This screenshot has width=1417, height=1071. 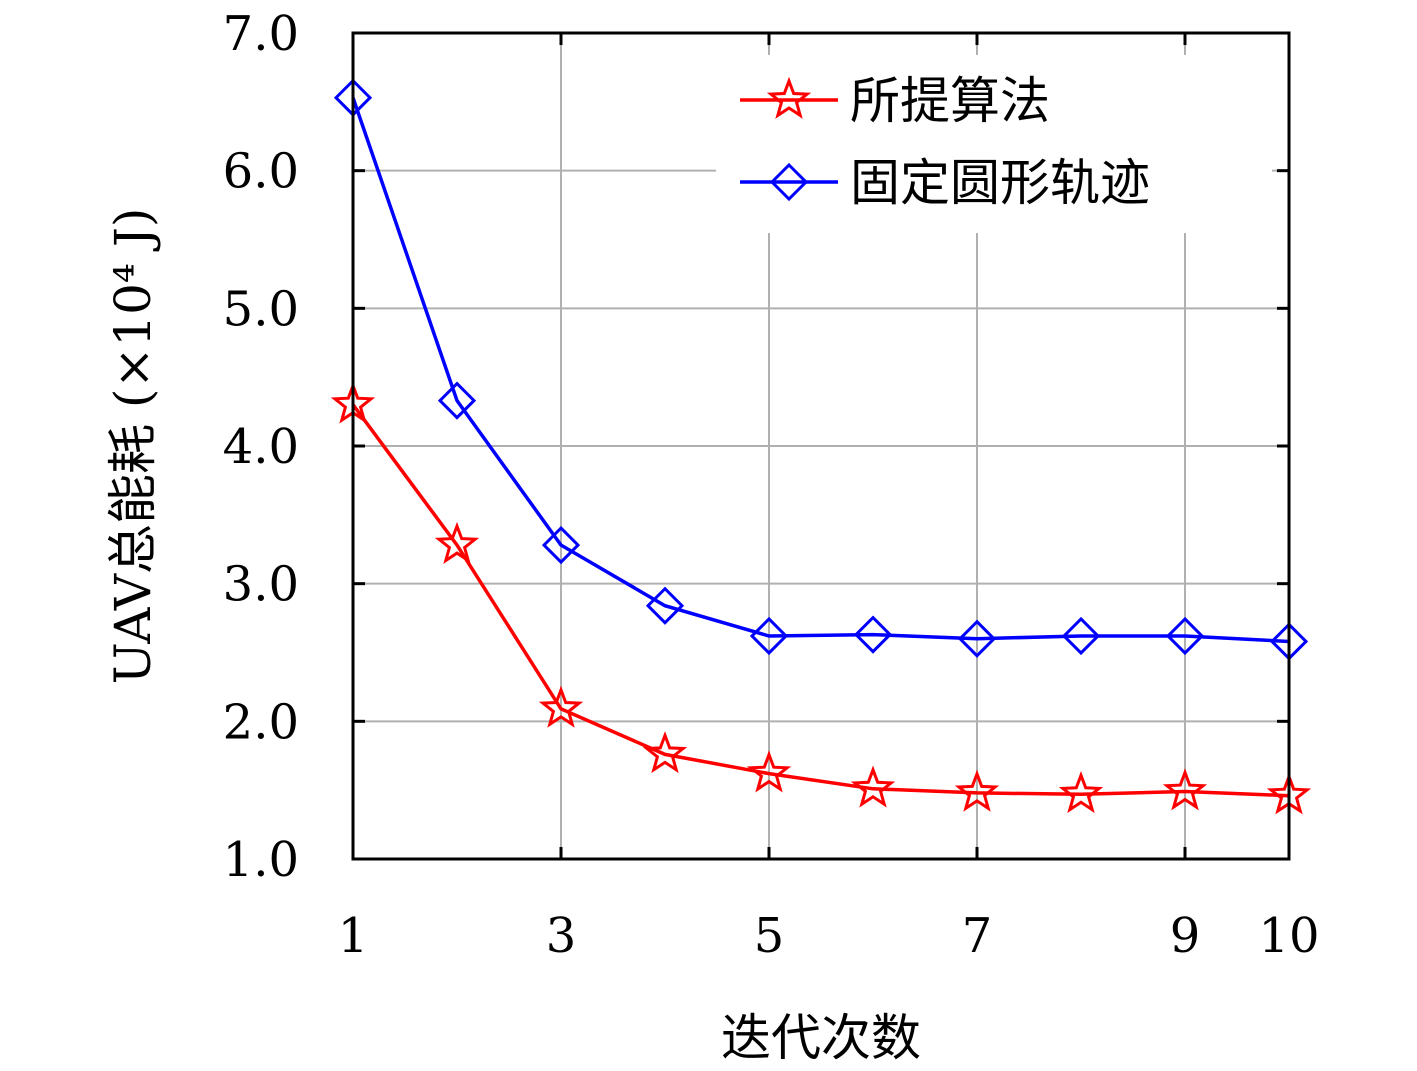 What do you see at coordinates (261, 172) in the screenshot?
I see `y-tick-label: 6.0` at bounding box center [261, 172].